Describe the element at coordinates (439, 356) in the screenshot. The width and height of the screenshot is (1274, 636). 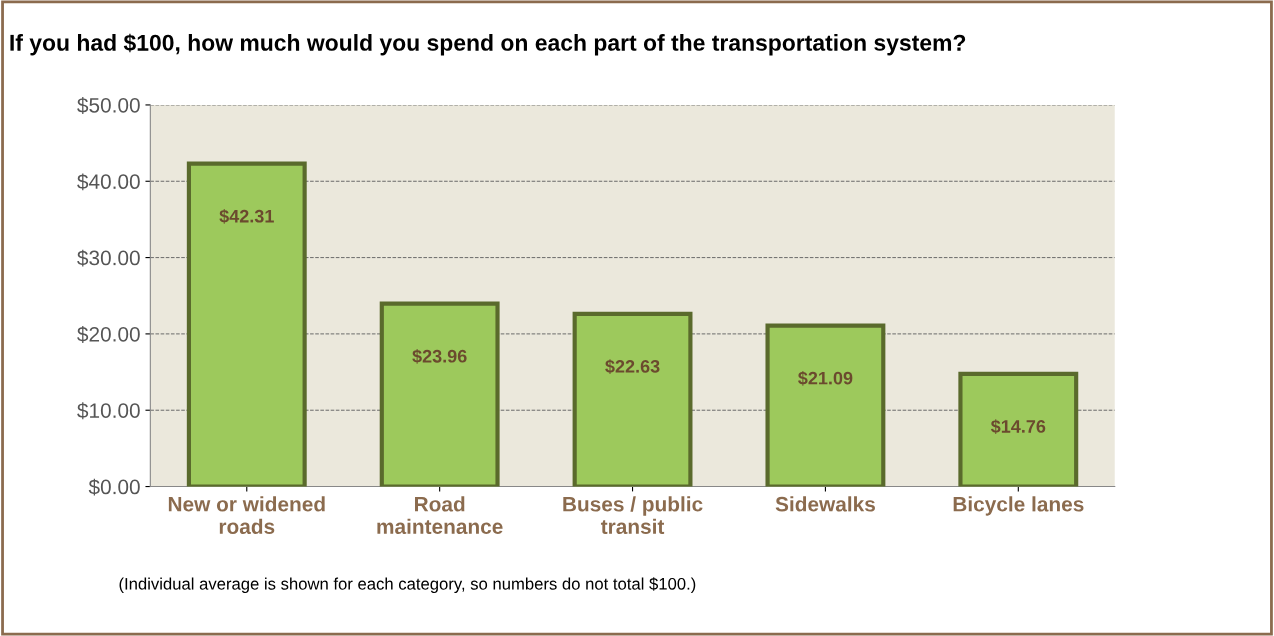
I see `data-label: $23.96` at that location.